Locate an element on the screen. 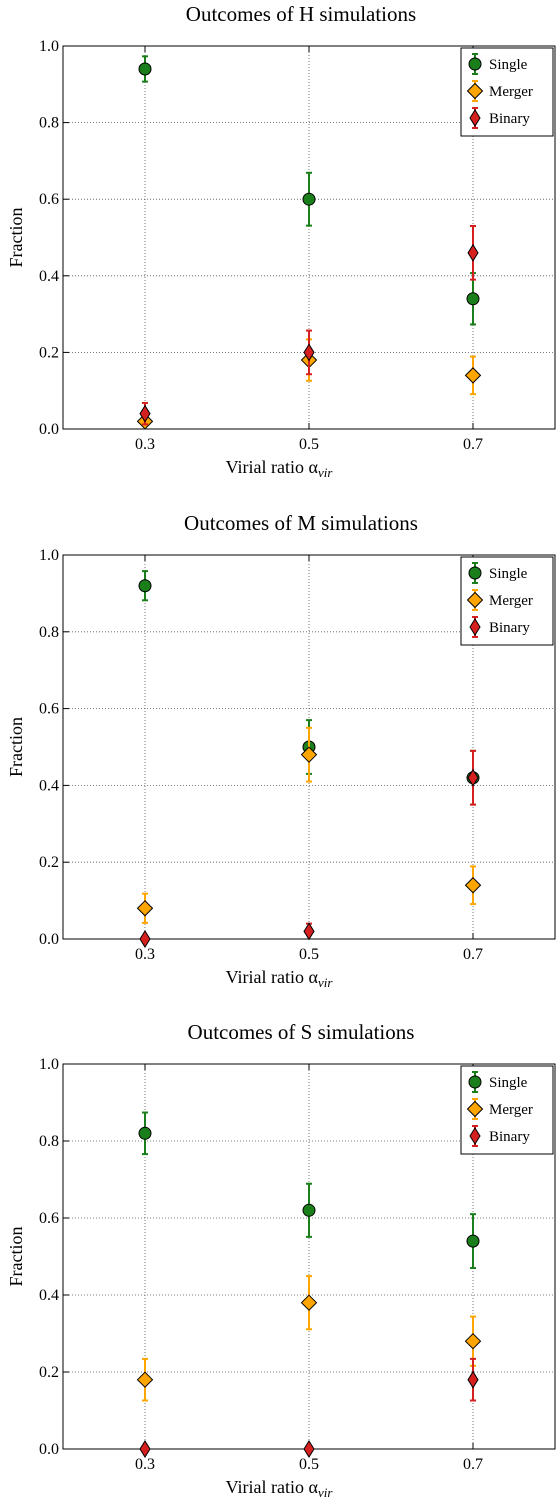 This screenshot has width=556, height=1505. chart-title: Outcomes of H simulations is located at coordinates (301, 14).